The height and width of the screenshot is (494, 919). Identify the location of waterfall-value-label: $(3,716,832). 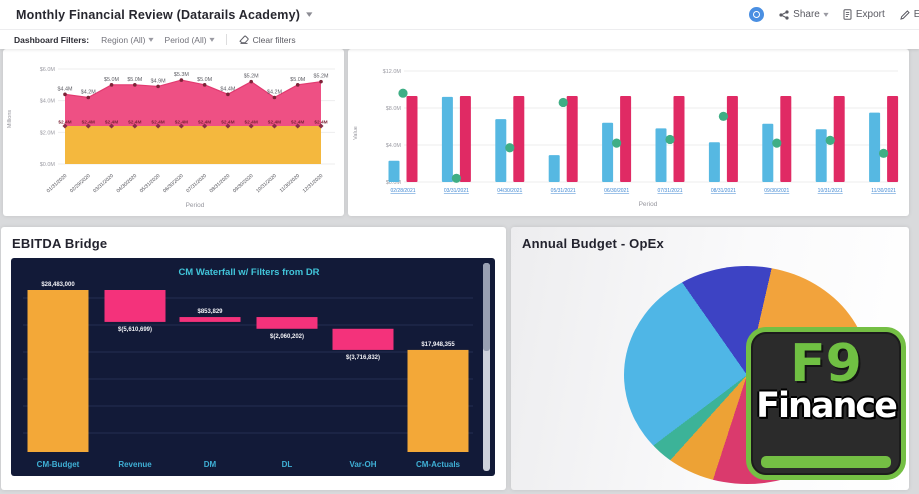
(363, 358).